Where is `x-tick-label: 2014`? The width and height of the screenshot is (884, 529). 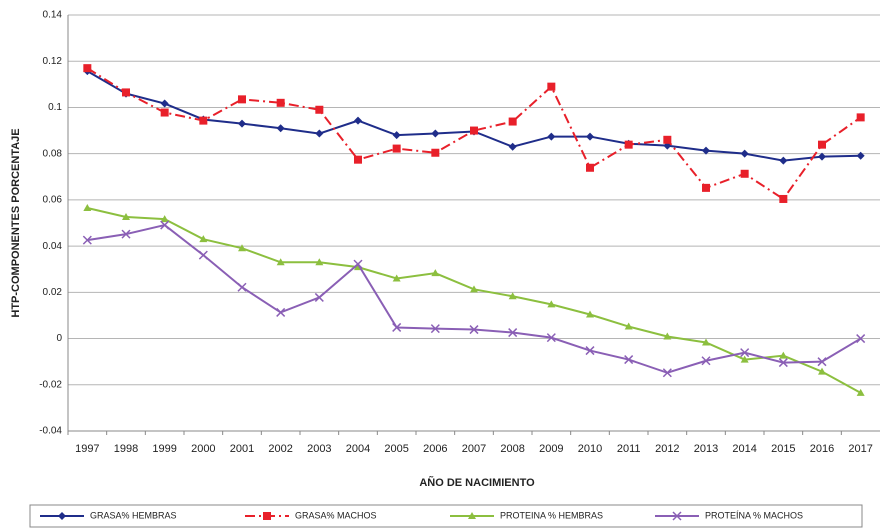 x-tick-label: 2014 is located at coordinates (744, 449).